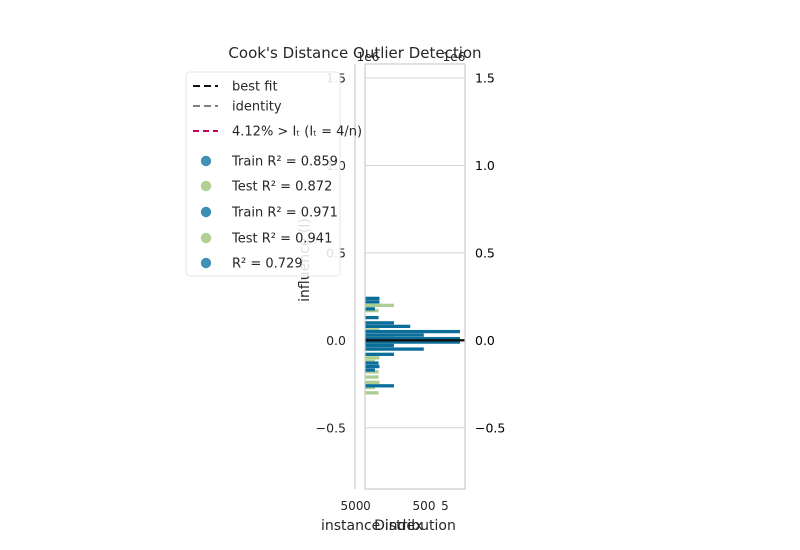  Describe the element at coordinates (281, 187) in the screenshot. I see `legend-label: Test R² = 0.872` at that location.